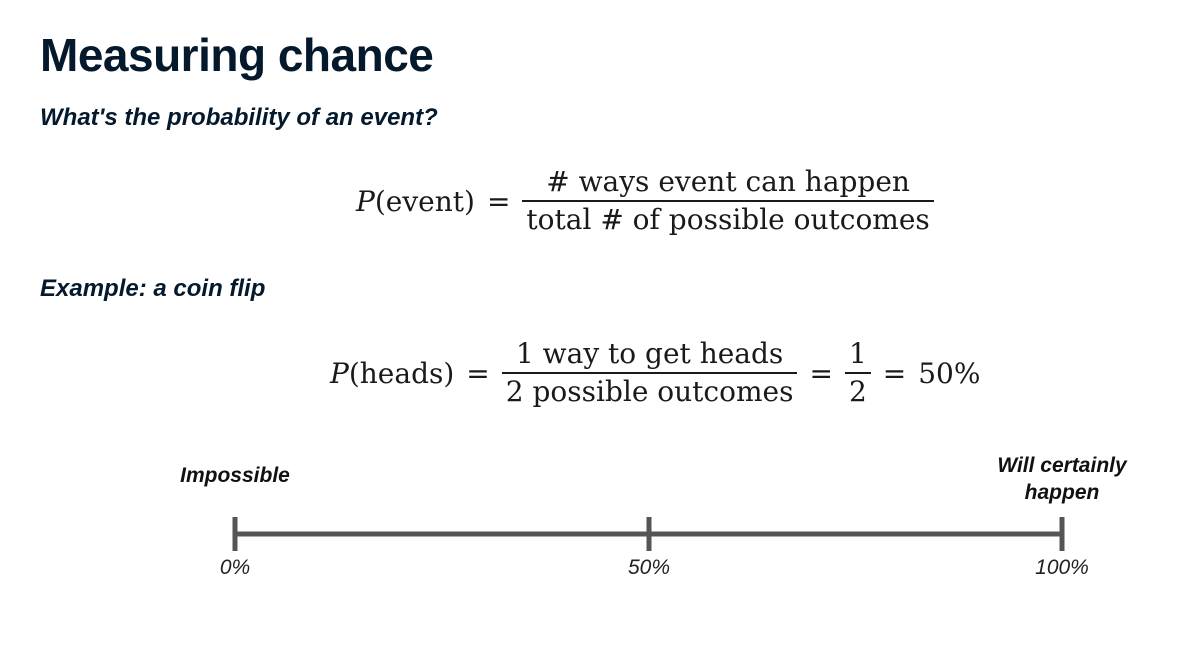 This screenshot has width=1202, height=649. What do you see at coordinates (235, 475) in the screenshot?
I see `impossible-label: Impossible` at bounding box center [235, 475].